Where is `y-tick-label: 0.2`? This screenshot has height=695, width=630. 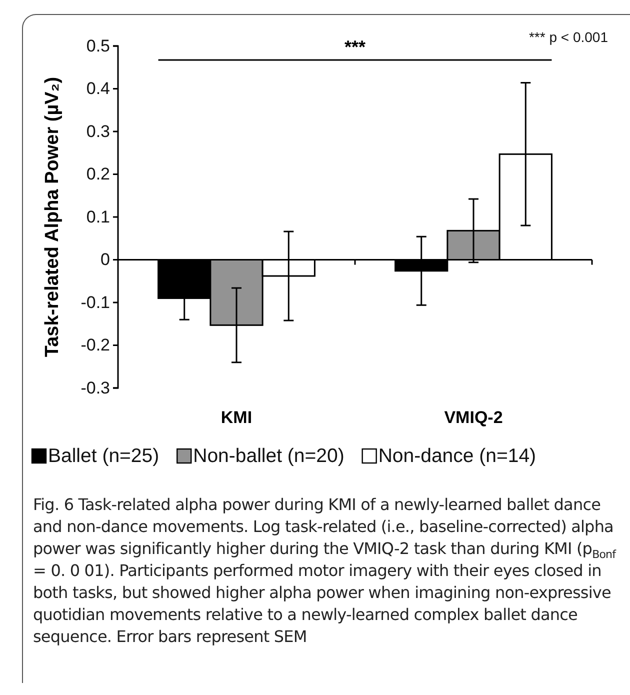 y-tick-label: 0.2 is located at coordinates (98, 174).